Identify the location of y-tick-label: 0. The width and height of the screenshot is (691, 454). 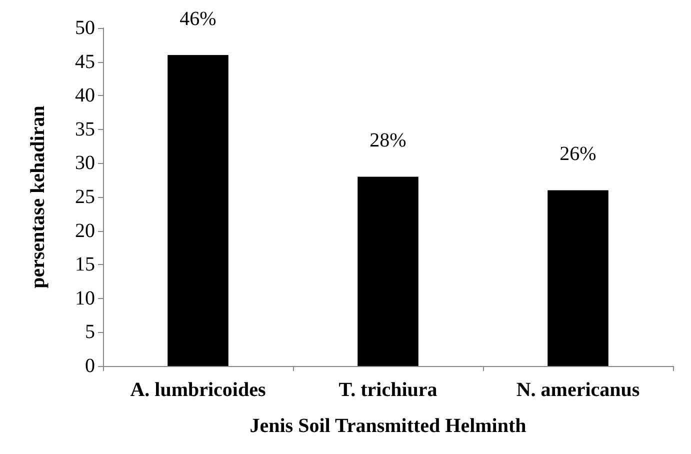
(90, 366).